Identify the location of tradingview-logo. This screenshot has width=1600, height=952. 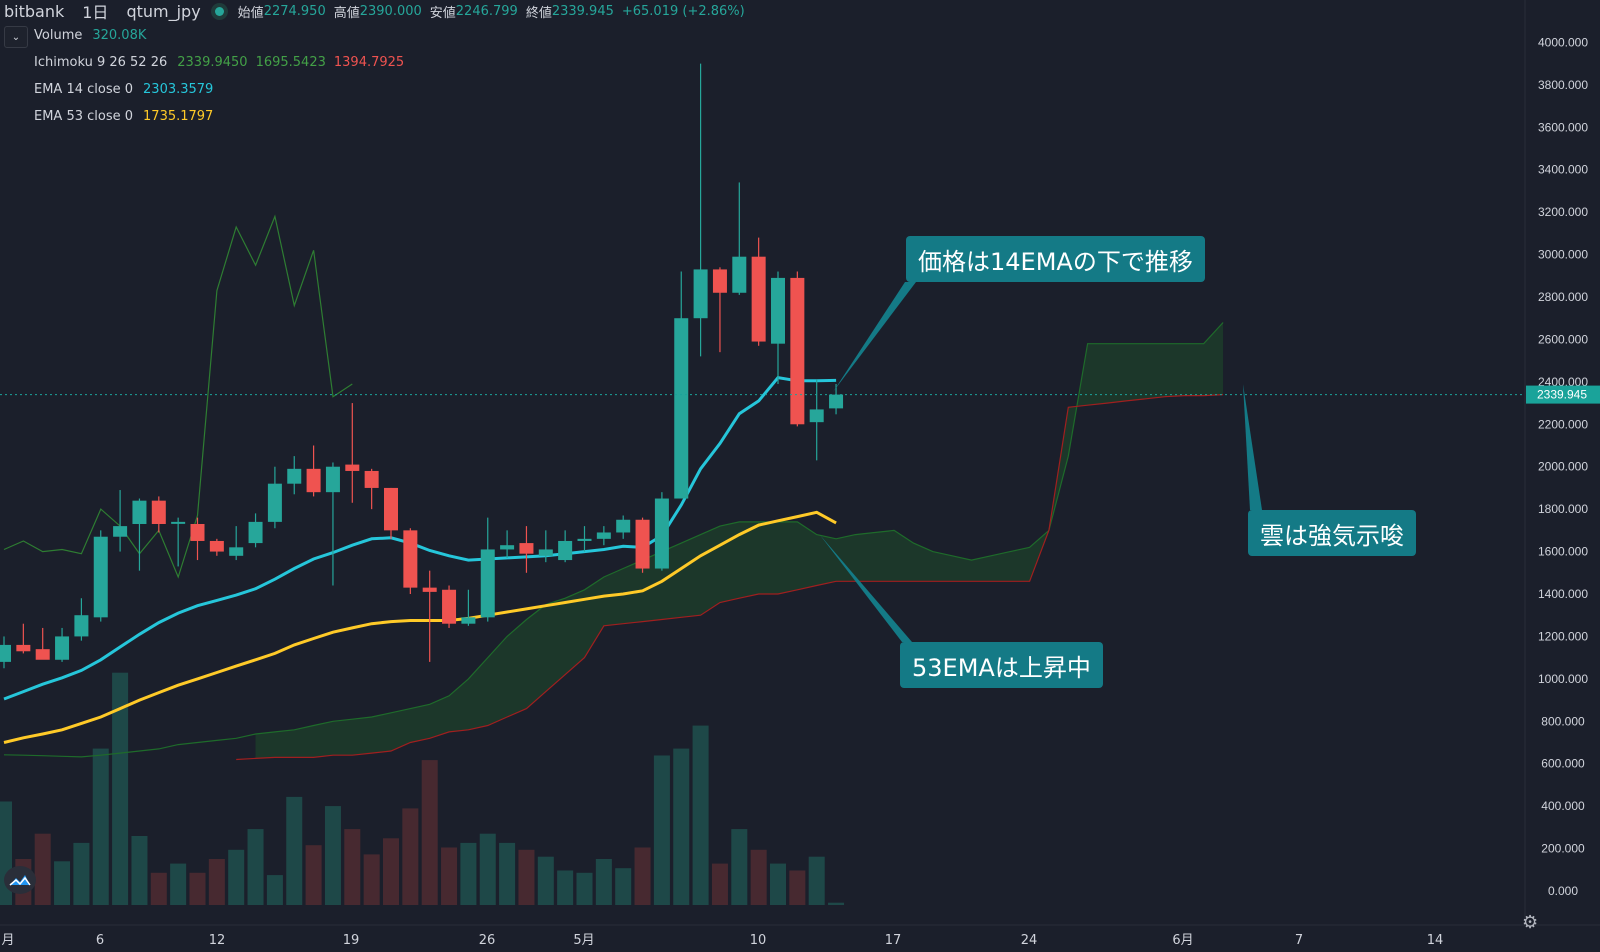
(20, 880).